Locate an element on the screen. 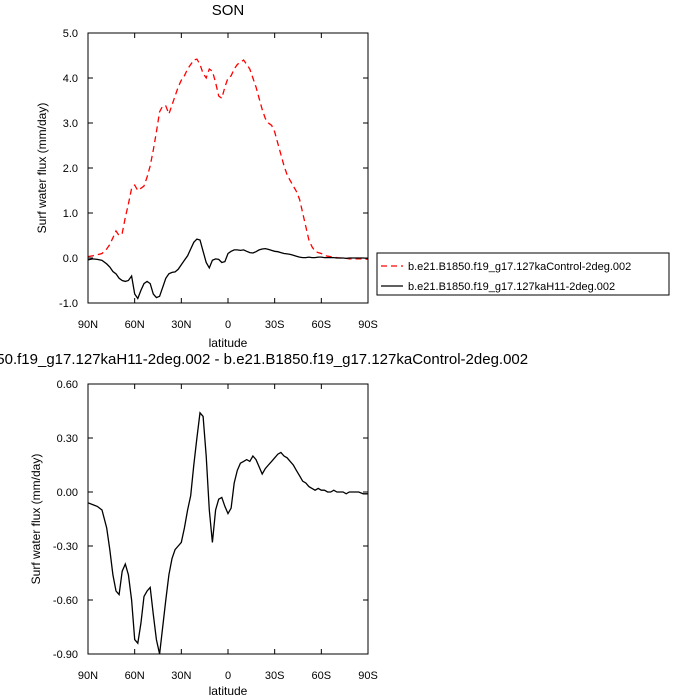 This screenshot has height=700, width=700. top-y-tick-label: 5.0 is located at coordinates (70, 34).